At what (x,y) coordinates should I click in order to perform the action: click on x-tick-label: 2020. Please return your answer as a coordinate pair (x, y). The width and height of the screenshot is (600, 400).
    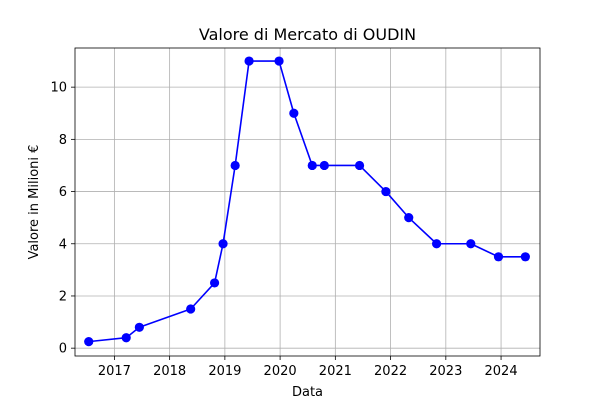
    Looking at the image, I should click on (280, 371).